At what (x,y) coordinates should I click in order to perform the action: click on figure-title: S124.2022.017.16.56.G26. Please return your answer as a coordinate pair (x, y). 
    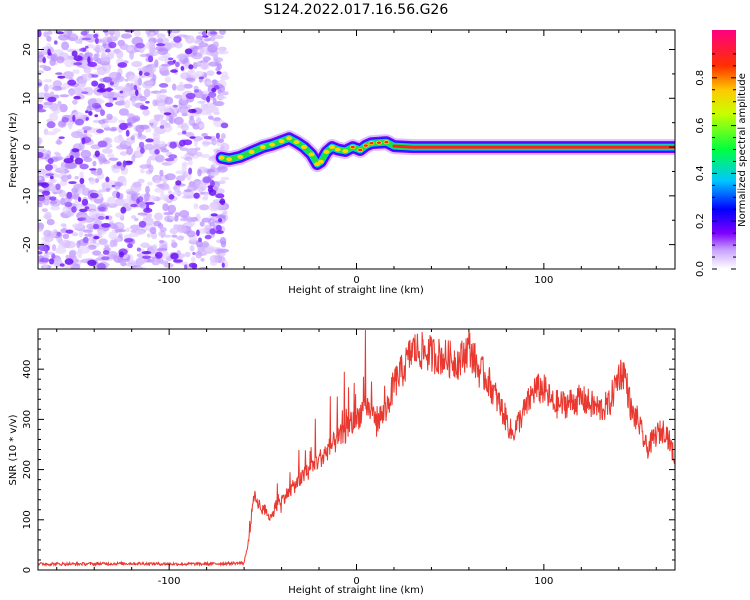
    Looking at the image, I should click on (356, 10).